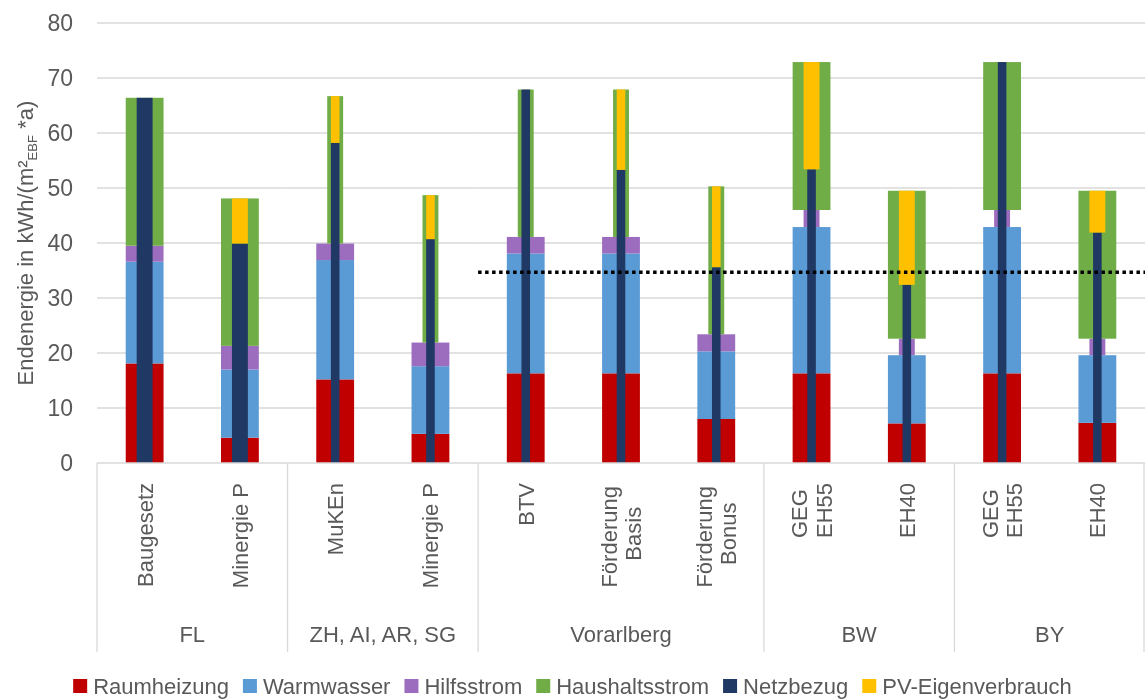  What do you see at coordinates (796, 686) in the screenshot?
I see `legend-label: Netzbezug` at bounding box center [796, 686].